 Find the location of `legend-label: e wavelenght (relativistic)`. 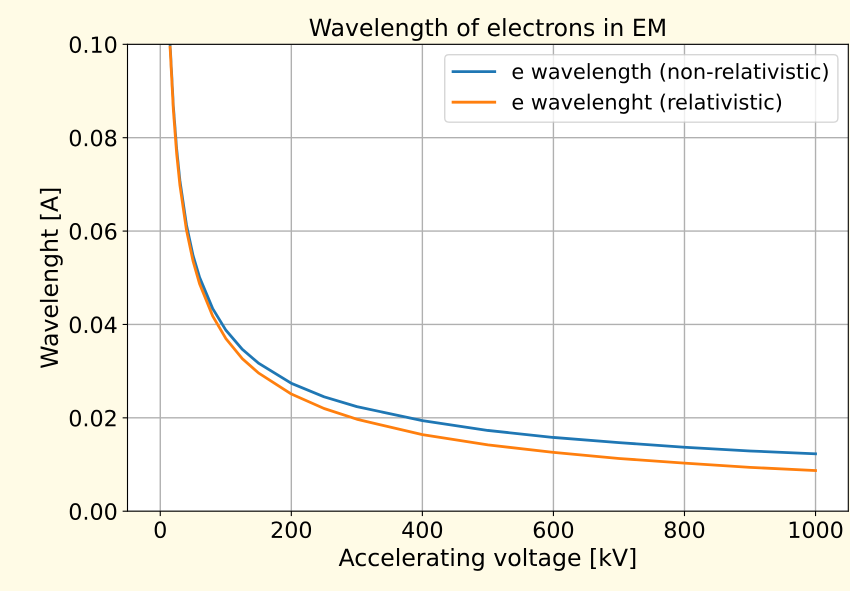

legend-label: e wavelenght (relativistic) is located at coordinates (647, 104).